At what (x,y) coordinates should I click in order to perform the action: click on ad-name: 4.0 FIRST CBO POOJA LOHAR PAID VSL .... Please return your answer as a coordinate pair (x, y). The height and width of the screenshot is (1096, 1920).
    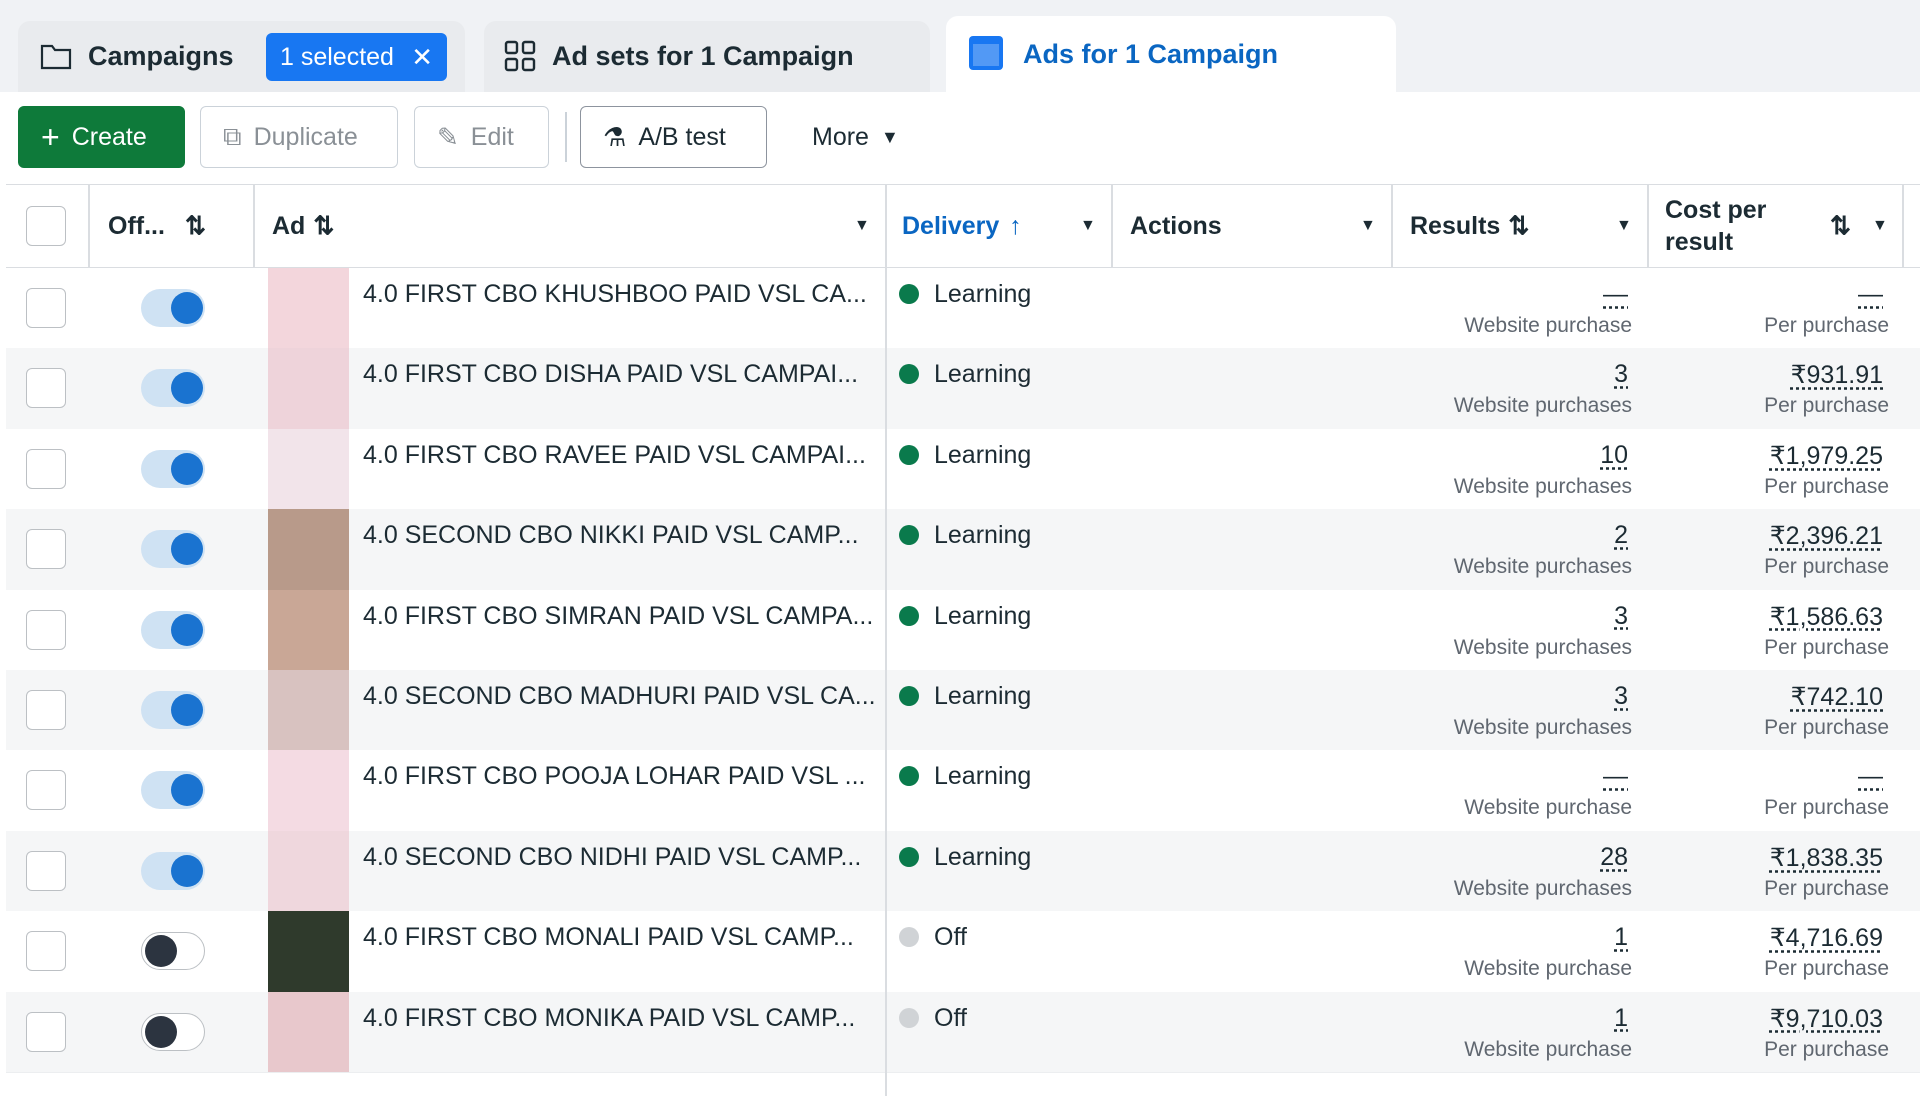
    Looking at the image, I should click on (614, 776).